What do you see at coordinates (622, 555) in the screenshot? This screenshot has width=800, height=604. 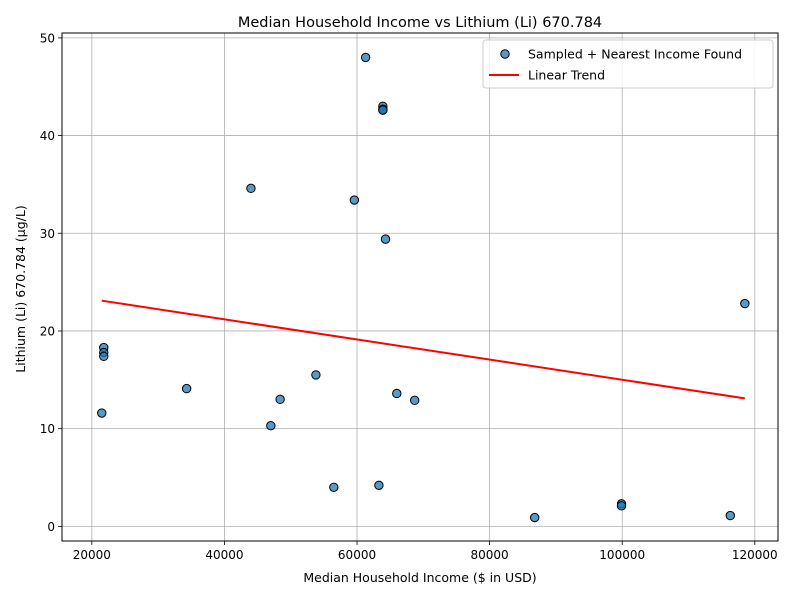 I see `x-tick-label: 100000` at bounding box center [622, 555].